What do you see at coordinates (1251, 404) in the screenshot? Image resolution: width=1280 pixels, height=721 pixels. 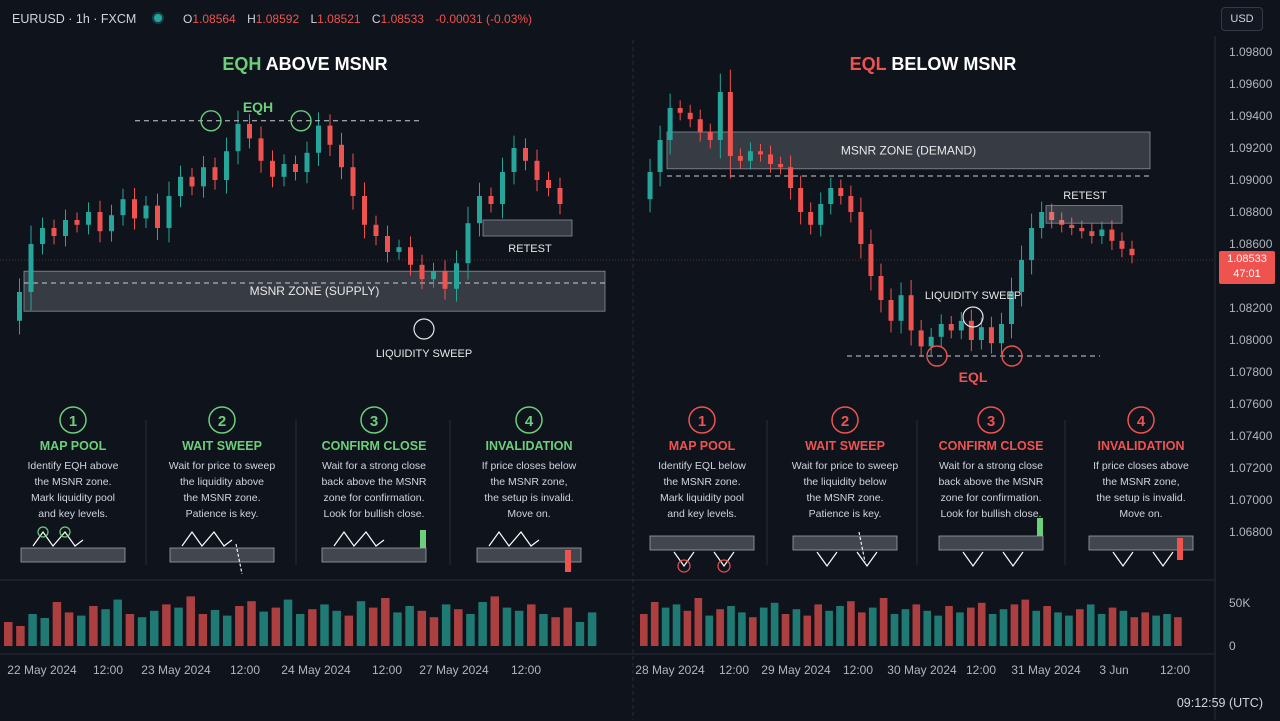 I see `price-tick-label: 1.07600` at bounding box center [1251, 404].